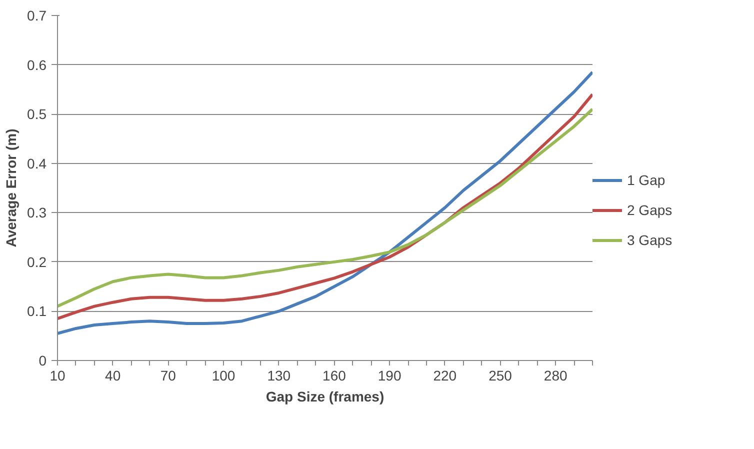 This screenshot has width=754, height=449. Describe the element at coordinates (500, 376) in the screenshot. I see `x-tick-label: 250` at that location.